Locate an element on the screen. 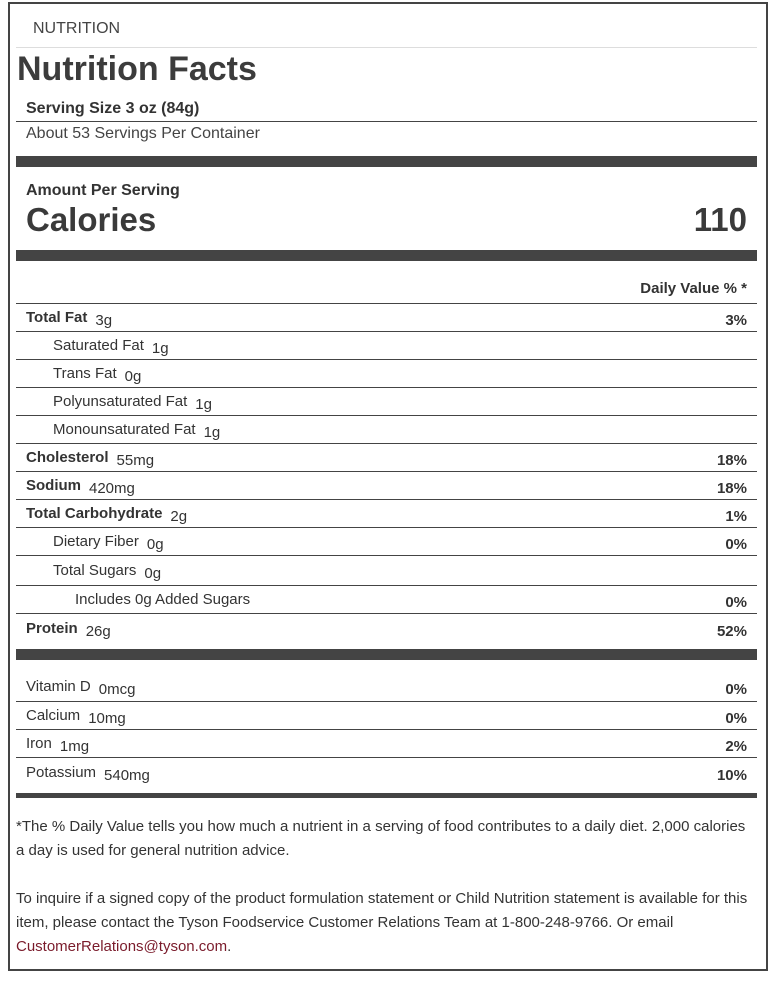 The image size is (773, 983). nutrient-daily-value: 2% is located at coordinates (736, 746).